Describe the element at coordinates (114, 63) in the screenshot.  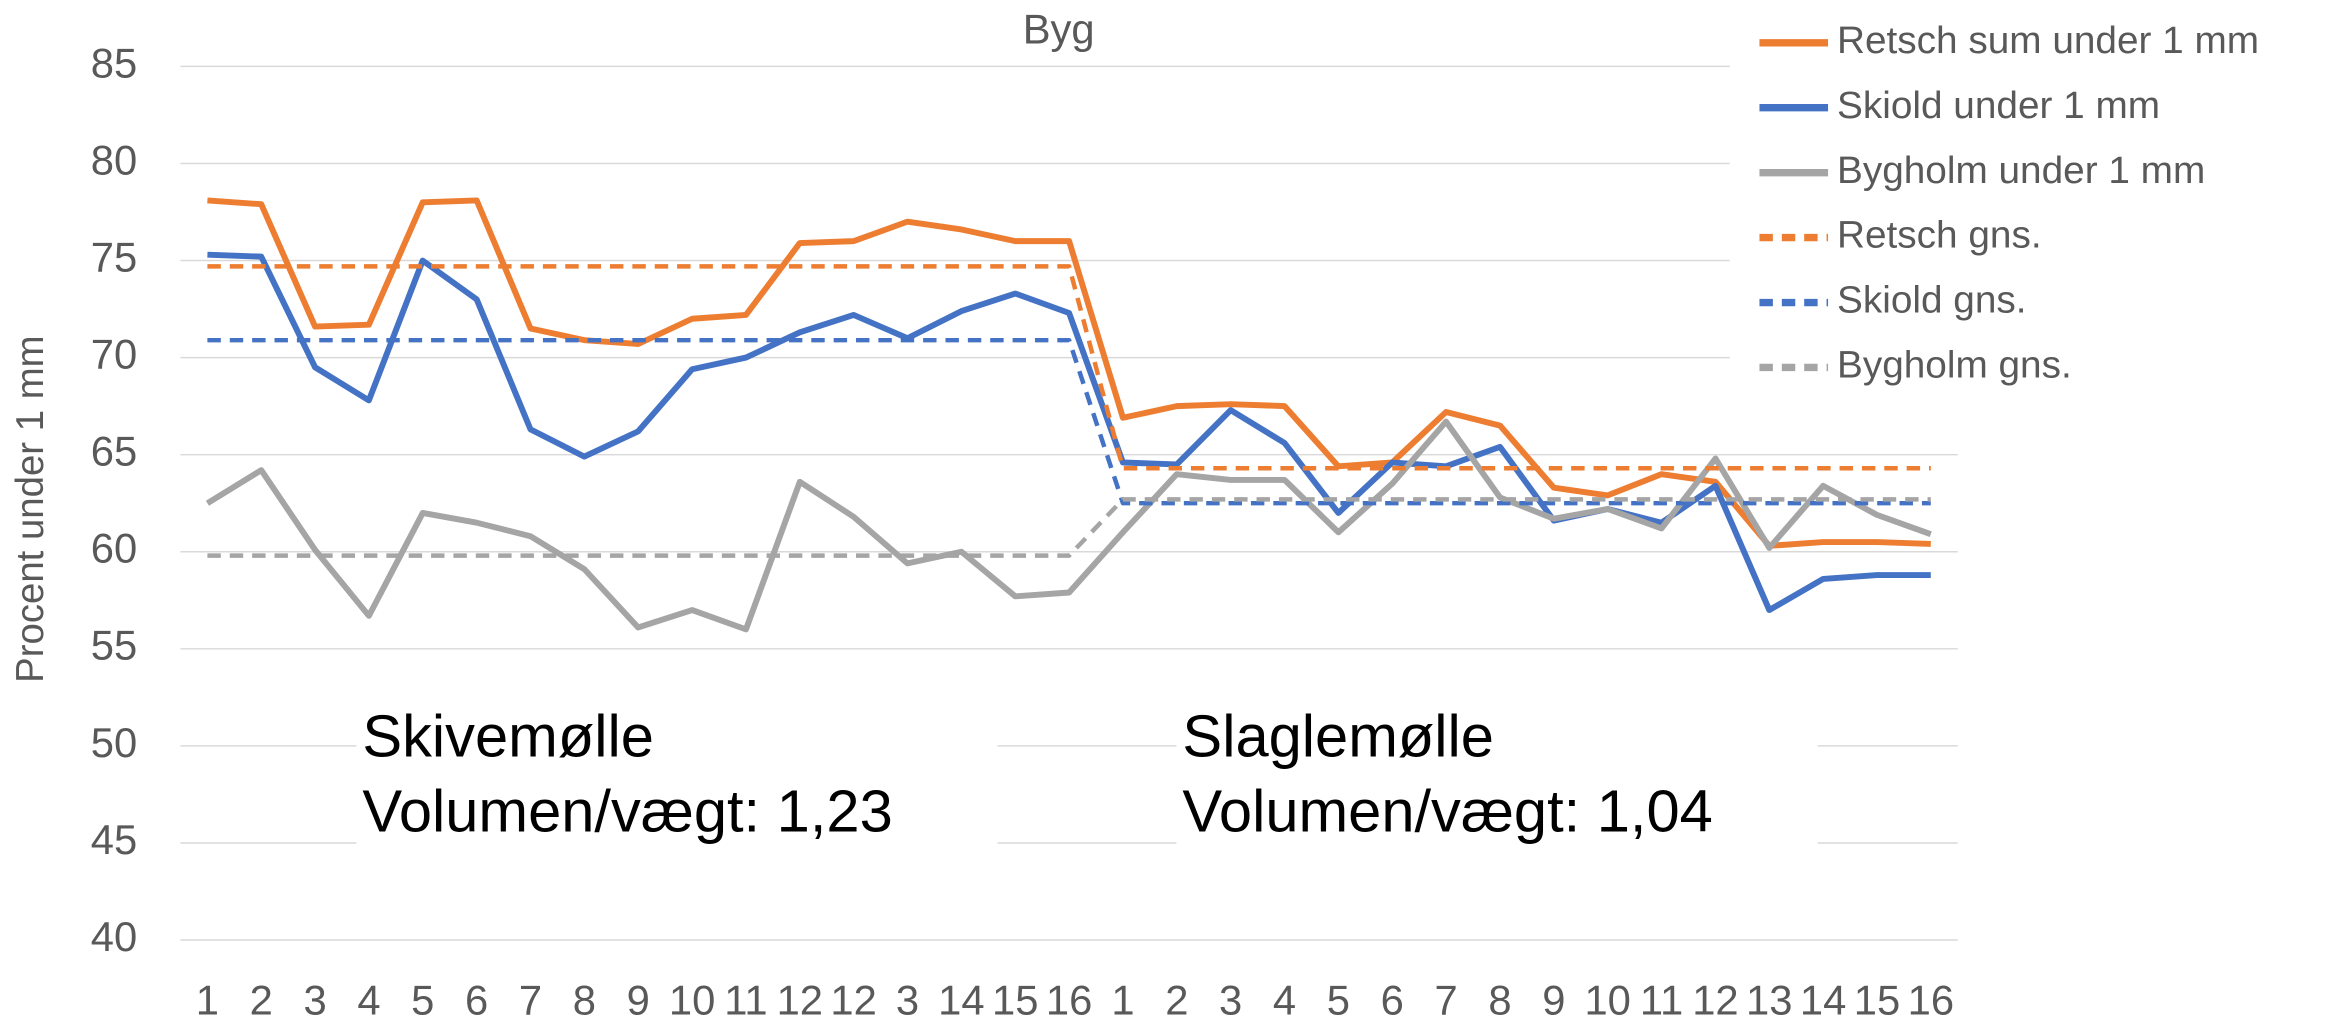
I see `y-tick-label: 85` at that location.